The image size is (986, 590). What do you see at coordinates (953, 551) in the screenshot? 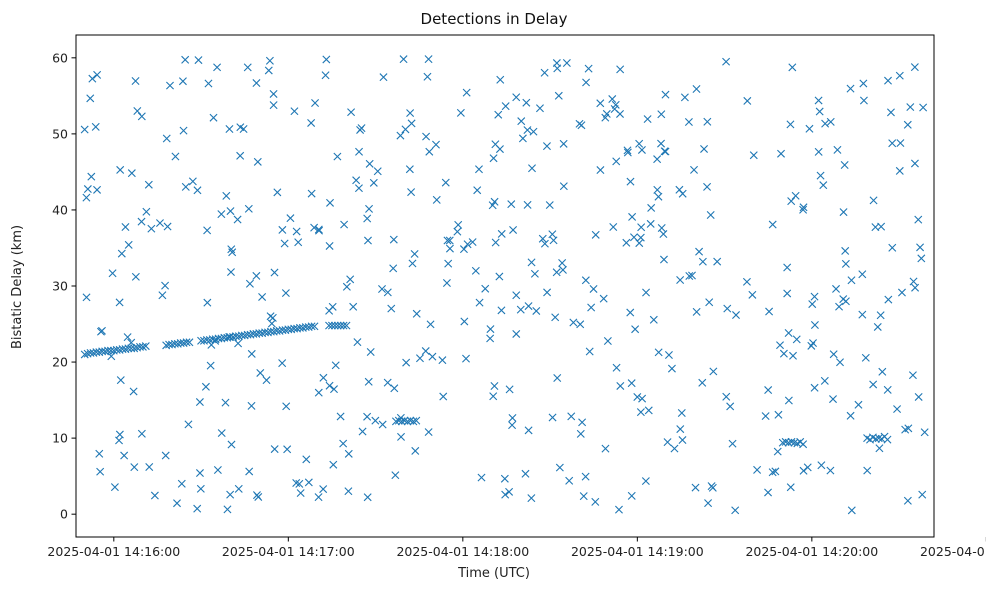
I see `x-tick-label: 2025-04-01 14:21:00` at bounding box center [953, 551].